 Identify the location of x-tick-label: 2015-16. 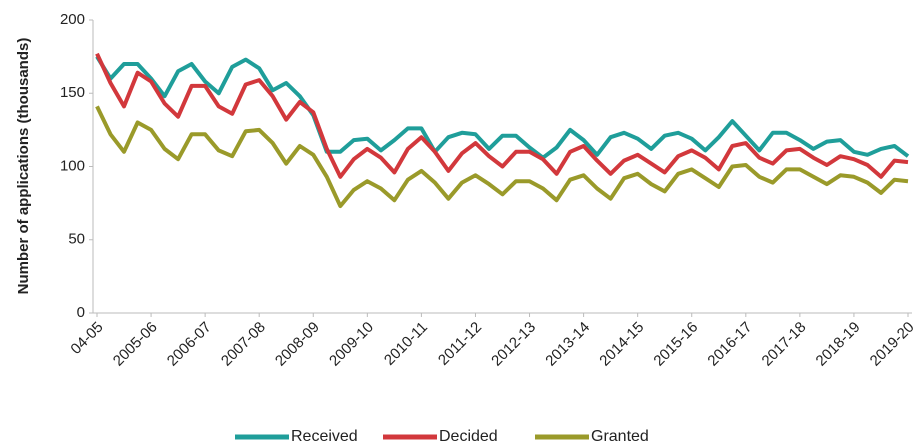
(675, 344).